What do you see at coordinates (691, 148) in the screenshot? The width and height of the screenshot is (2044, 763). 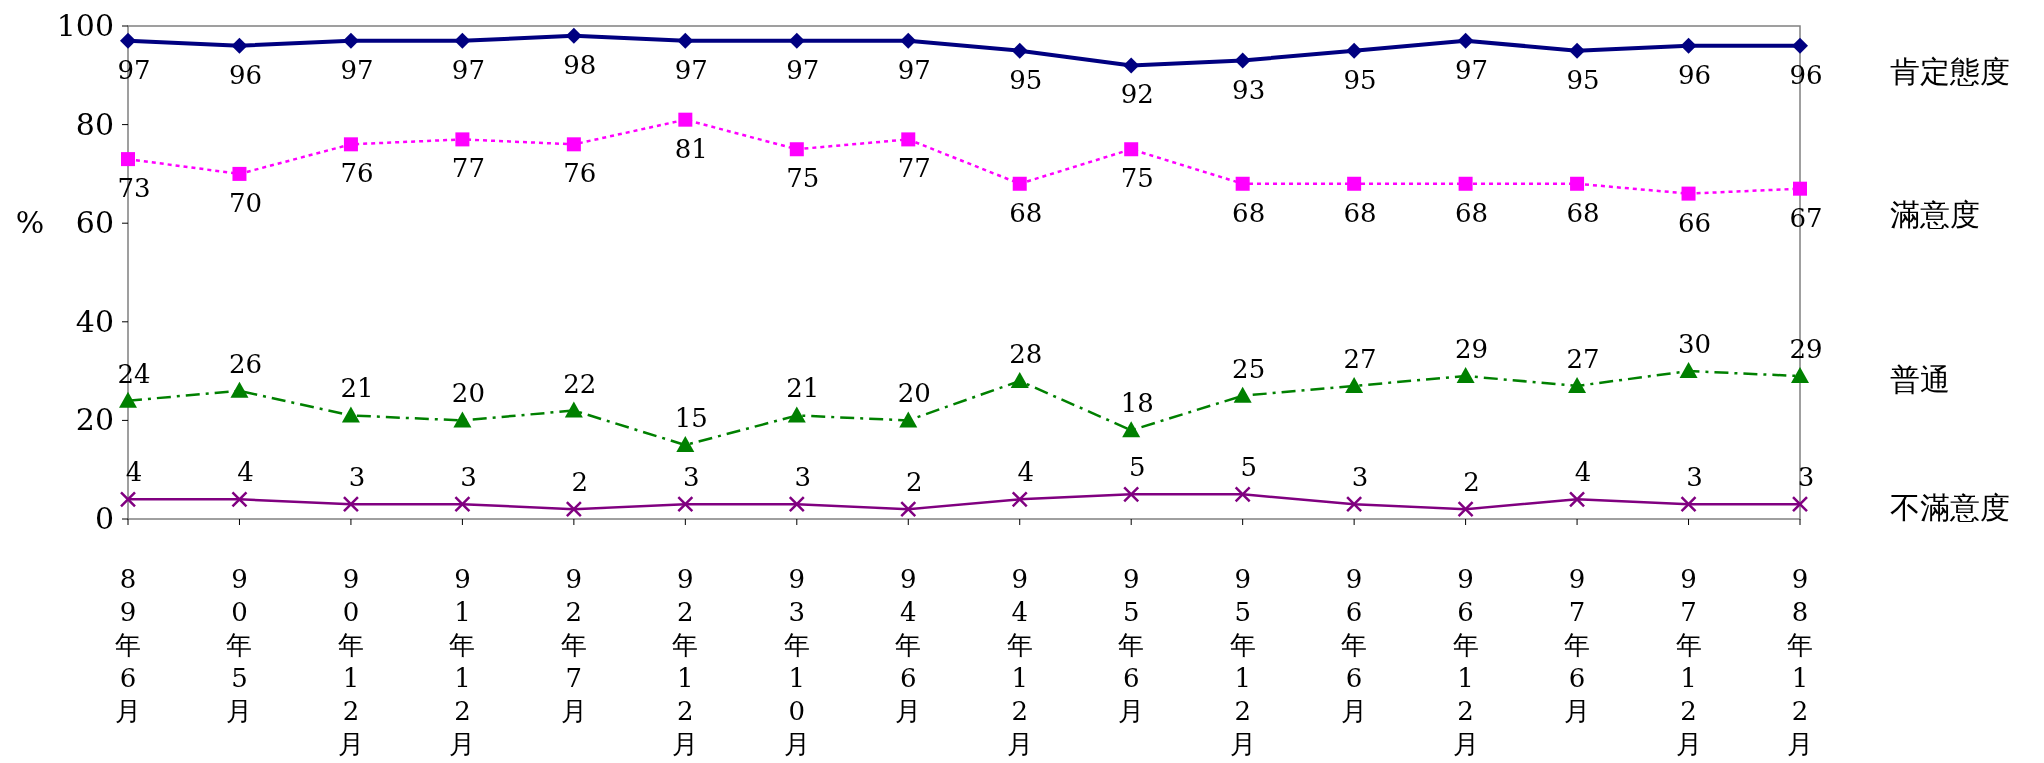 I see `data-label: 81` at bounding box center [691, 148].